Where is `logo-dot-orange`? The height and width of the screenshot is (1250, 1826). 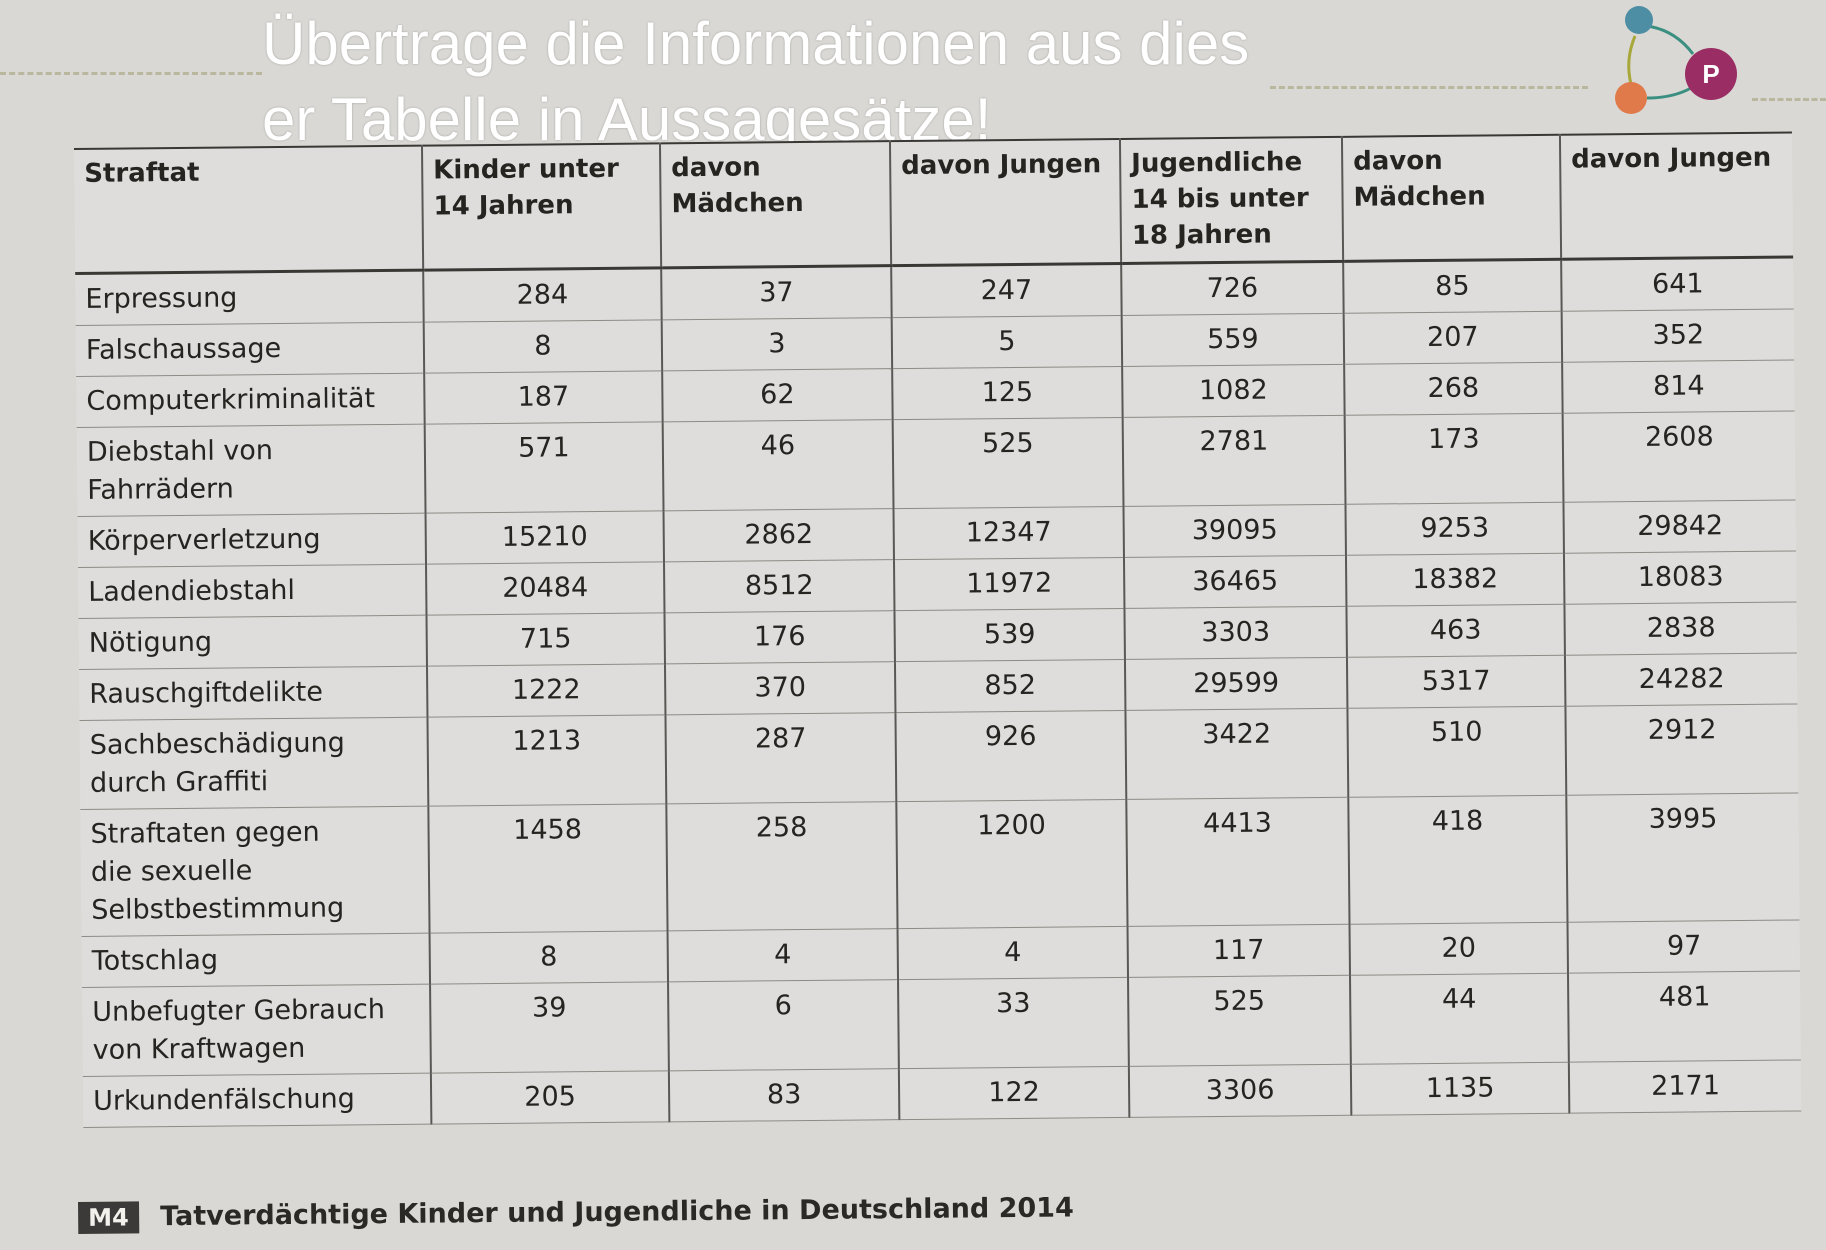 logo-dot-orange is located at coordinates (1631, 98).